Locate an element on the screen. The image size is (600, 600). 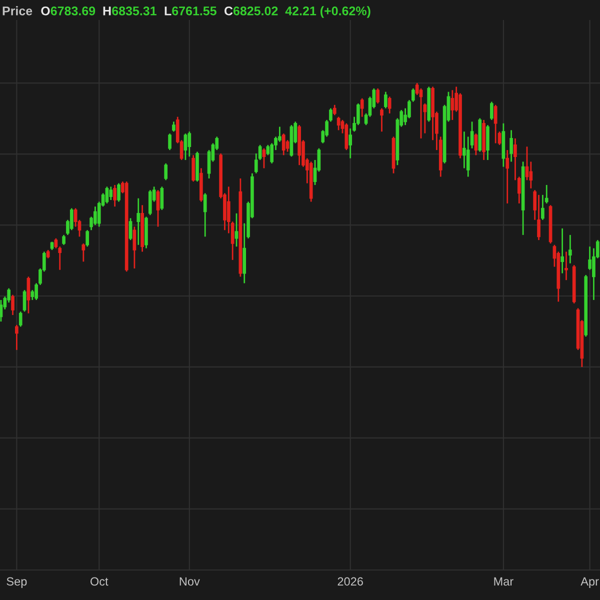
text: 6783.69 is located at coordinates (73, 11).